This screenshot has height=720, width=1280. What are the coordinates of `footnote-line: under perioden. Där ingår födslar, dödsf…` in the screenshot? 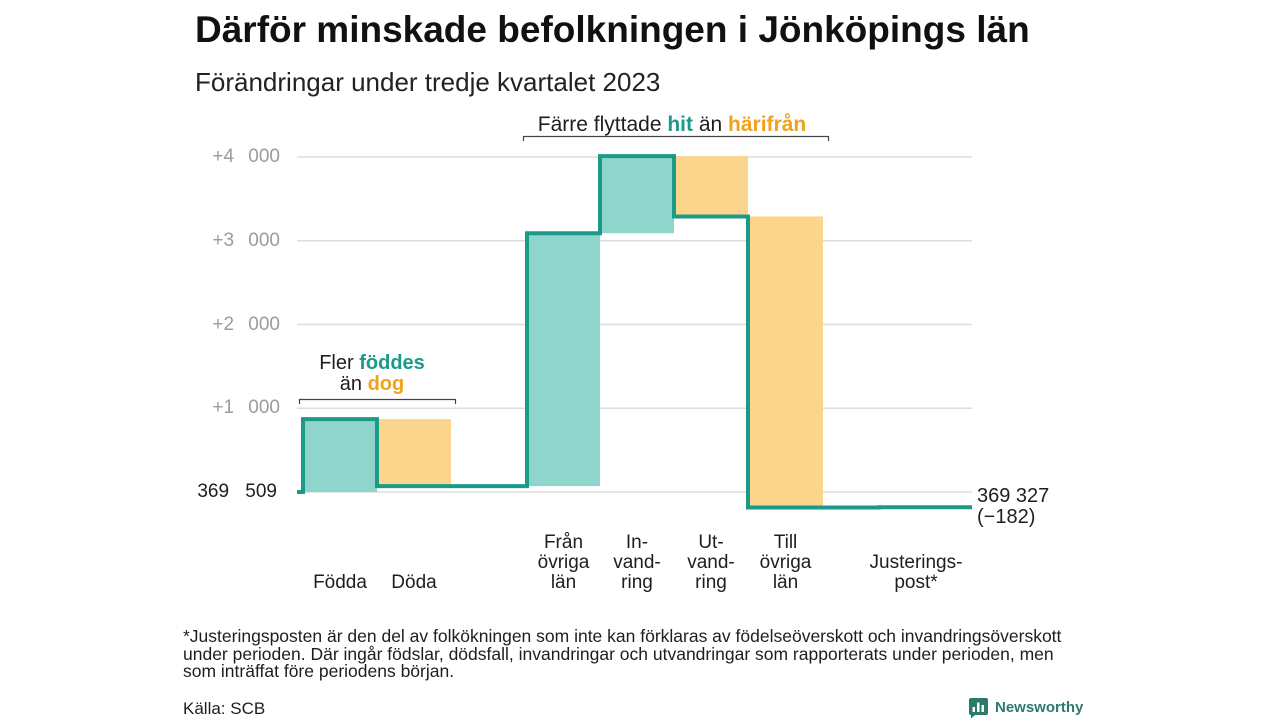 It's located at (618, 653).